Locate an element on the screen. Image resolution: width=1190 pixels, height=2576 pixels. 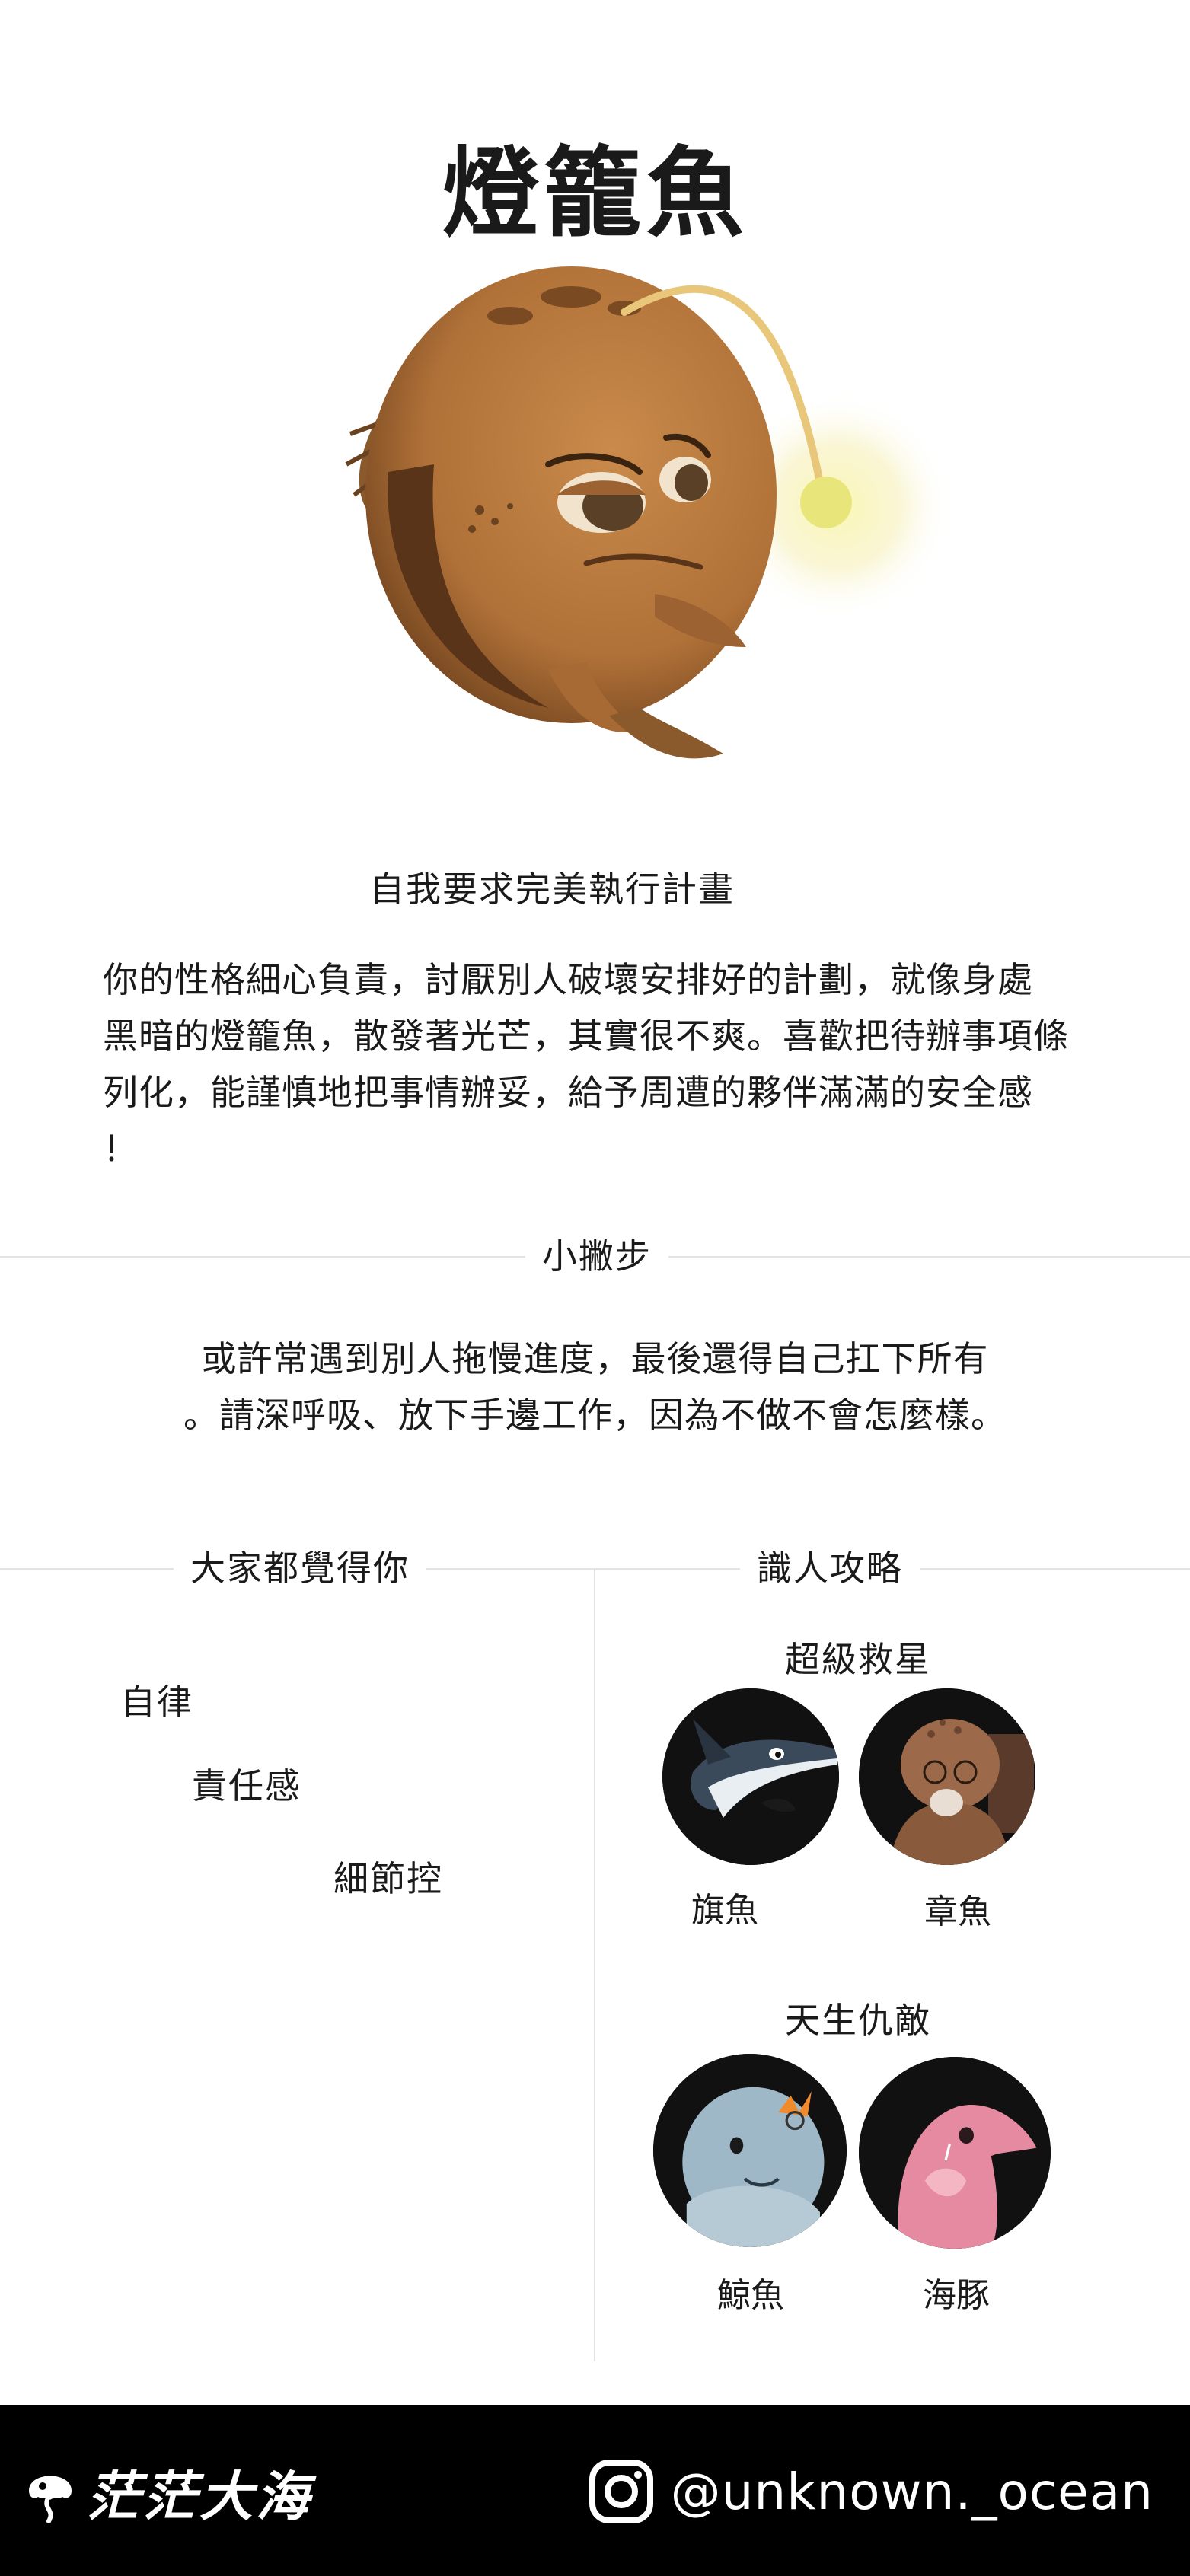
trait-item: 責任感 is located at coordinates (247, 1786).